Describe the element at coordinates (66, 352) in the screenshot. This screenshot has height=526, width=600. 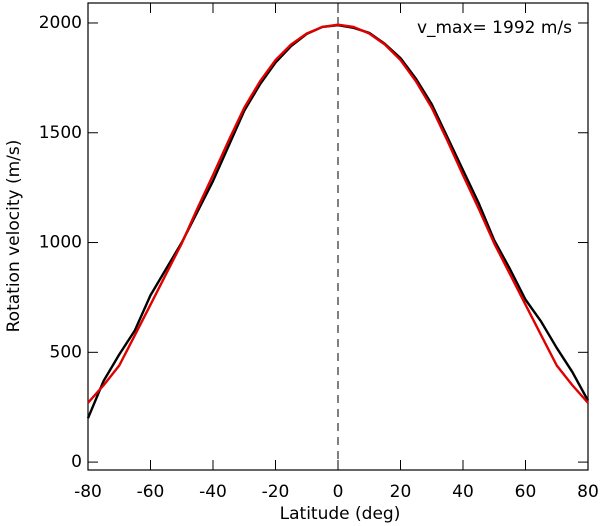
I see `y-tick-label: 500` at that location.